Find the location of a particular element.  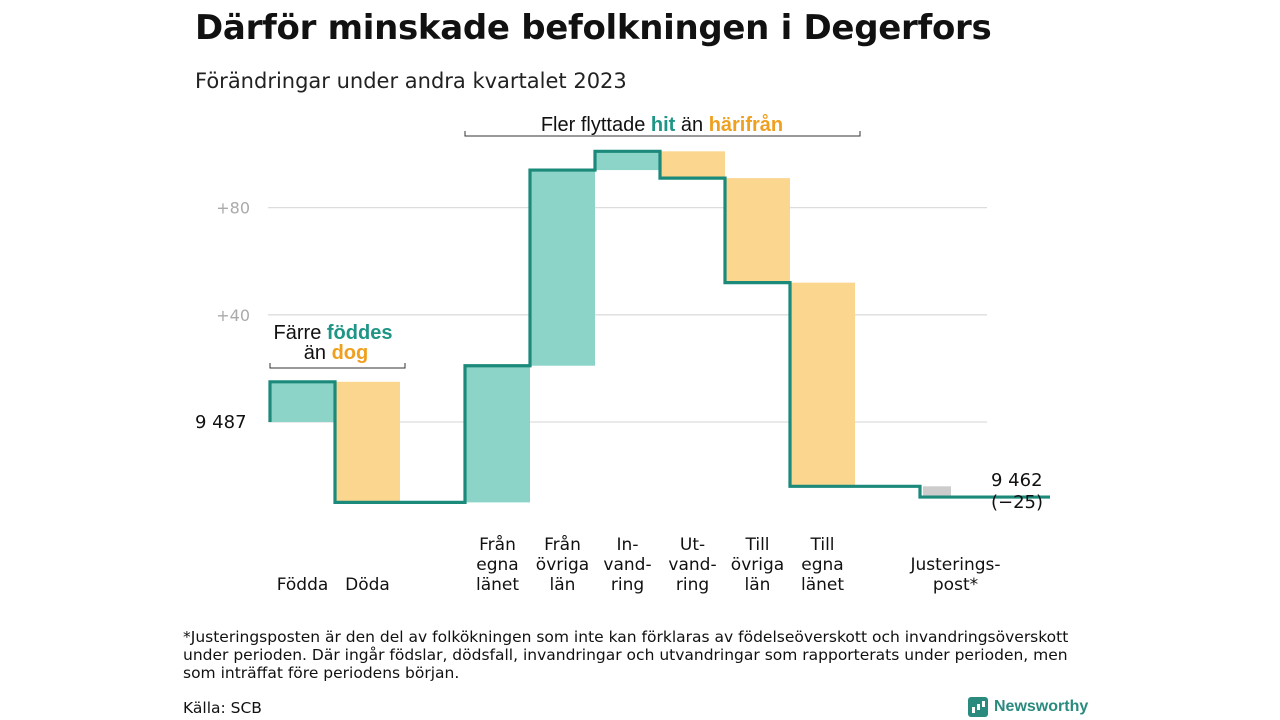

category-label: Ut- is located at coordinates (692, 545).